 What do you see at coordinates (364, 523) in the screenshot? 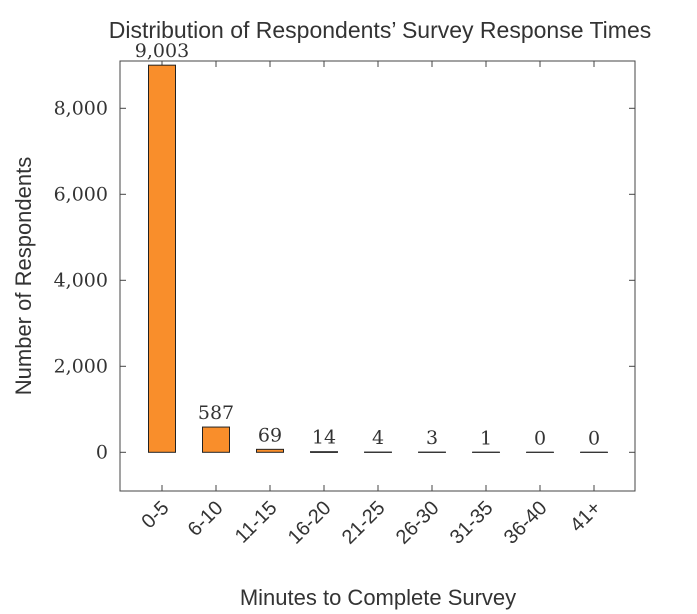
I see `x-tick-label: 21-25` at bounding box center [364, 523].